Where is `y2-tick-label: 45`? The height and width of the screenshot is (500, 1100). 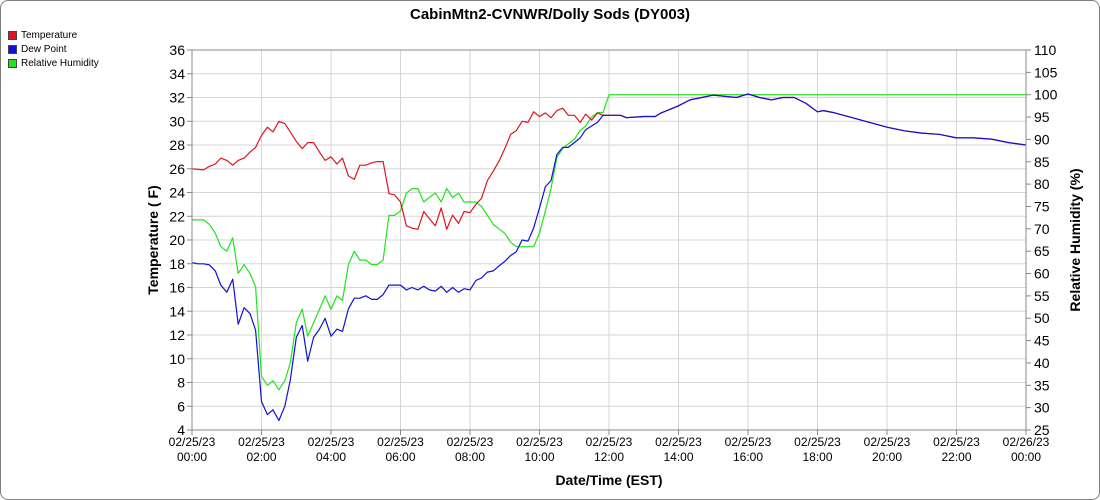 y2-tick-label: 45 is located at coordinates (1042, 341).